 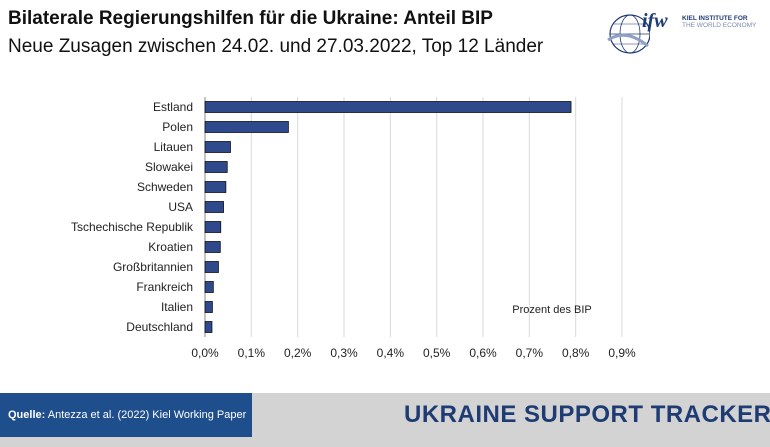 I want to click on x-tick-label: 0,4%, so click(x=391, y=353).